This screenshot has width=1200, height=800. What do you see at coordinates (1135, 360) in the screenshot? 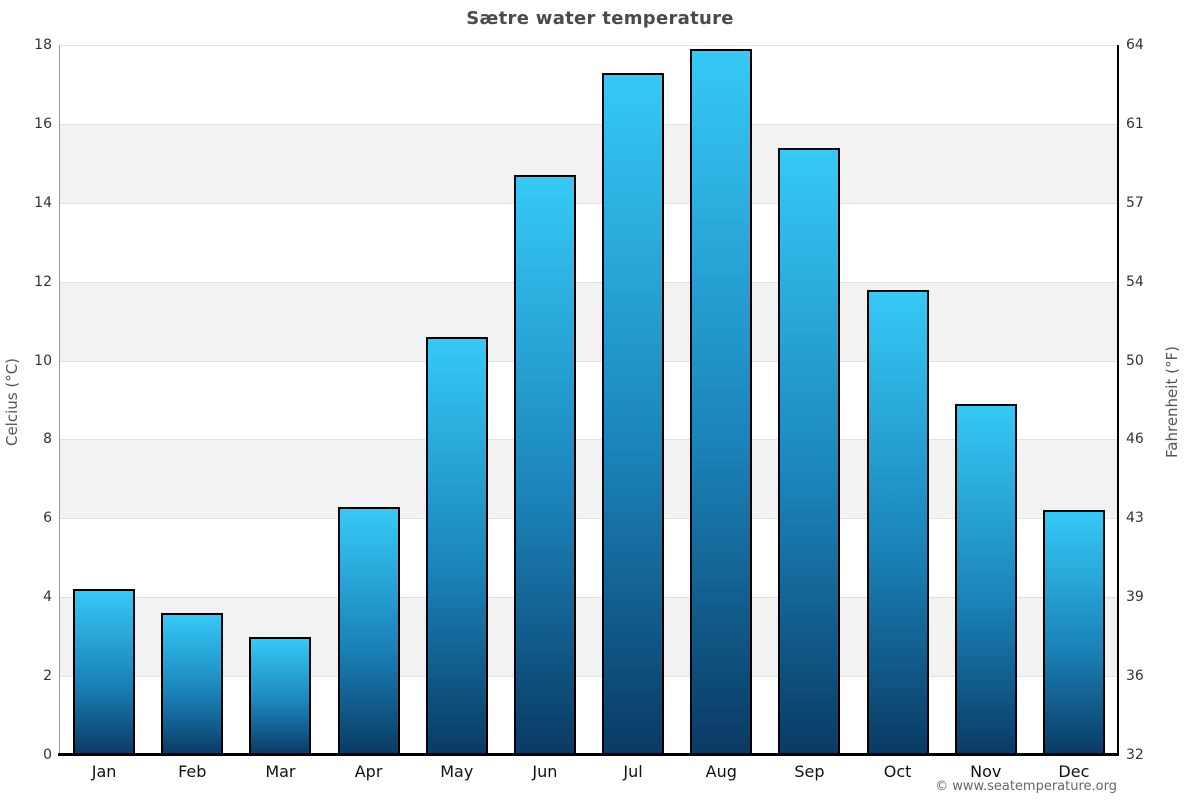
I see `y-tick-right-50: 50` at bounding box center [1135, 360].